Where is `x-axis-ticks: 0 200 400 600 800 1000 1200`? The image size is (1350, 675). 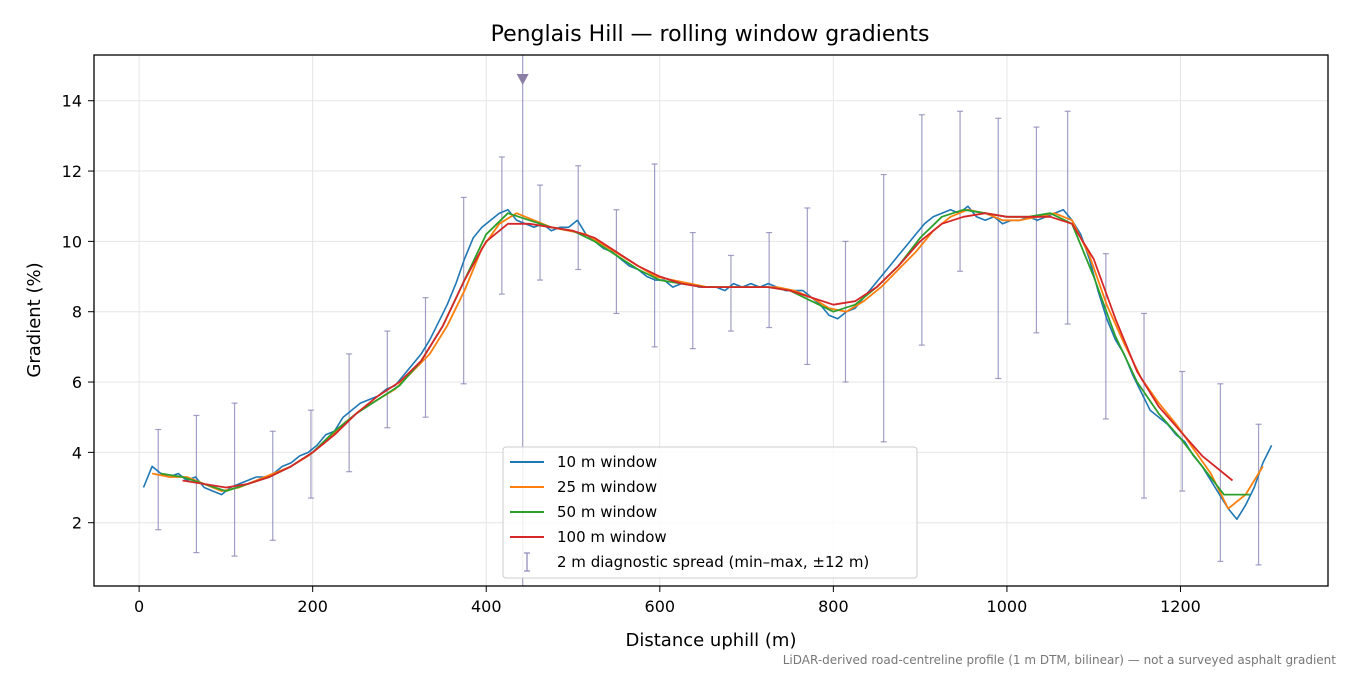
x-axis-ticks: 0 200 400 600 800 1000 1200 is located at coordinates (667, 601).